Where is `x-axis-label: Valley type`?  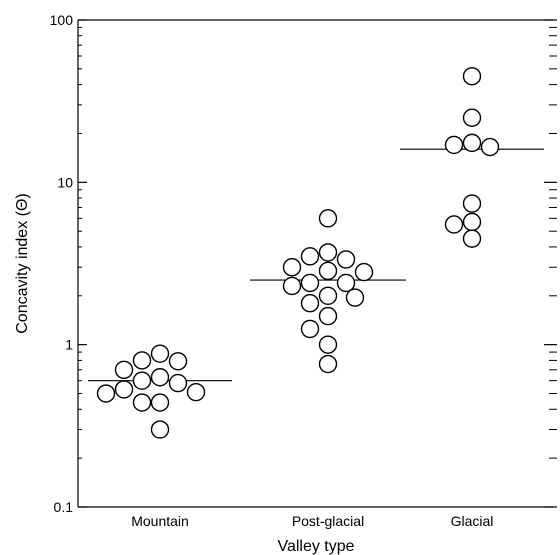
x-axis-label: Valley type is located at coordinates (315, 546).